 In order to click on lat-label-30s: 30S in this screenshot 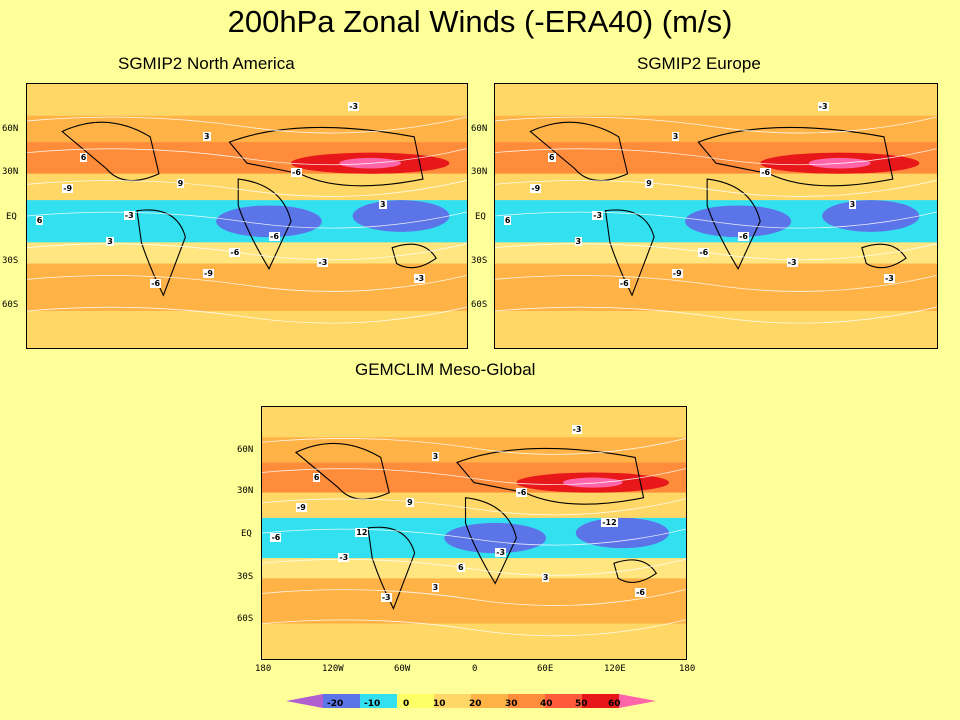, I will do `click(245, 577)`.